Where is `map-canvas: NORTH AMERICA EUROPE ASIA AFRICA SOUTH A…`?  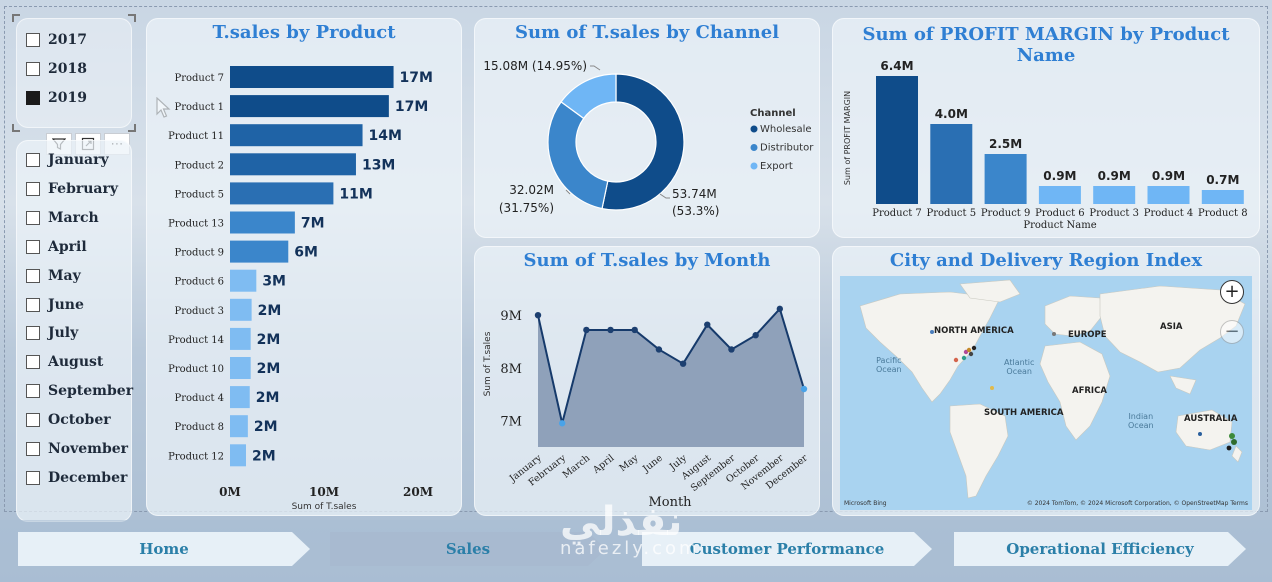
map-canvas: NORTH AMERICA EUROPE ASIA AFRICA SOUTH A… is located at coordinates (1046, 393).